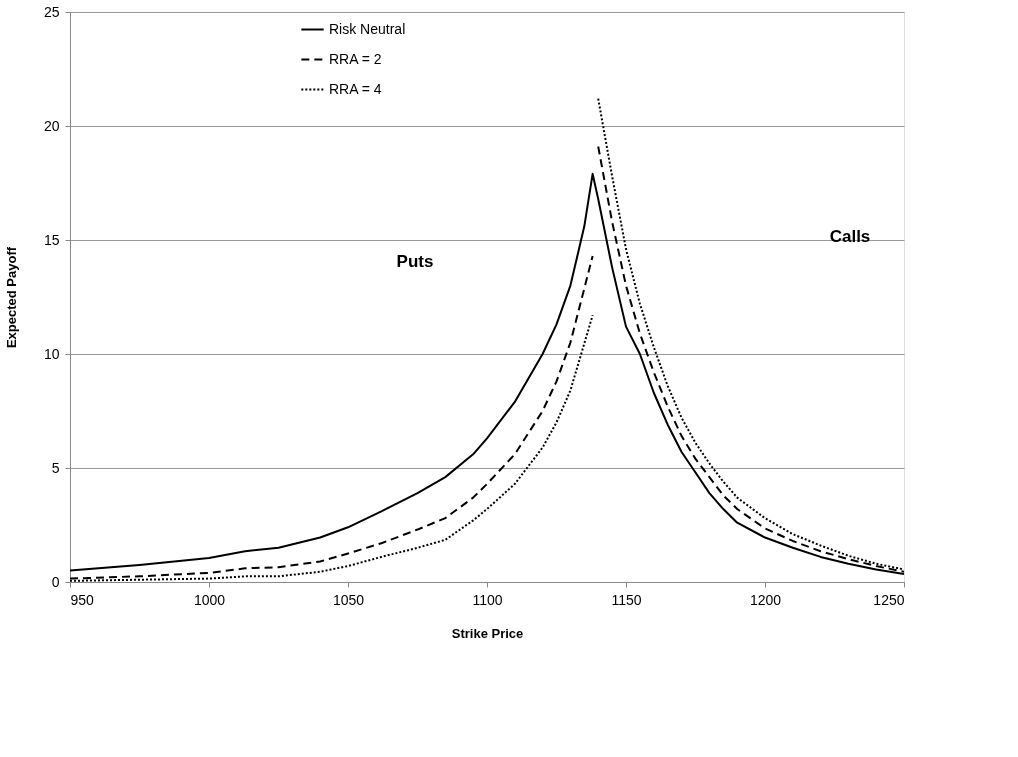 This screenshot has height=757, width=1018. I want to click on annotation: Puts, so click(415, 261).